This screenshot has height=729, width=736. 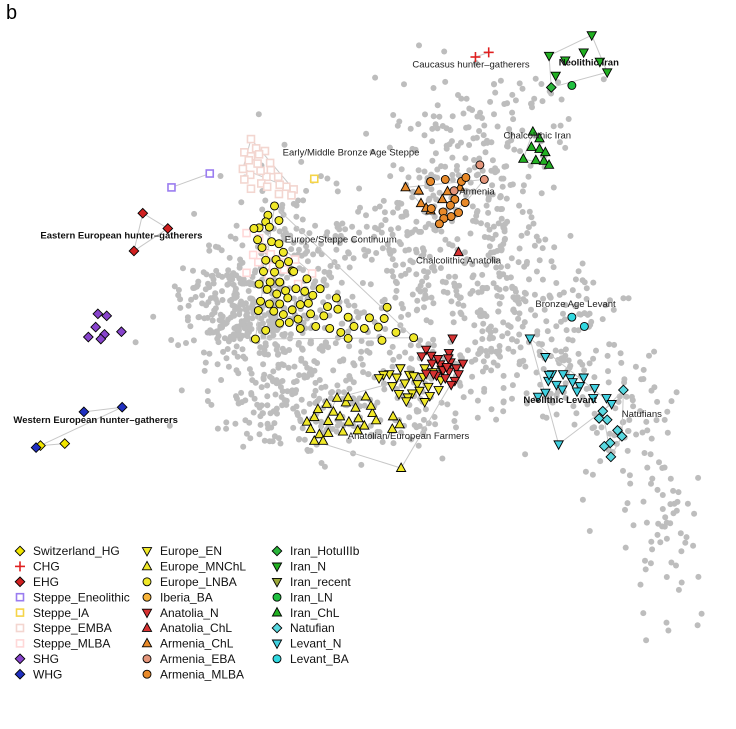 I want to click on legend-swatch-europe-en, so click(x=147, y=552).